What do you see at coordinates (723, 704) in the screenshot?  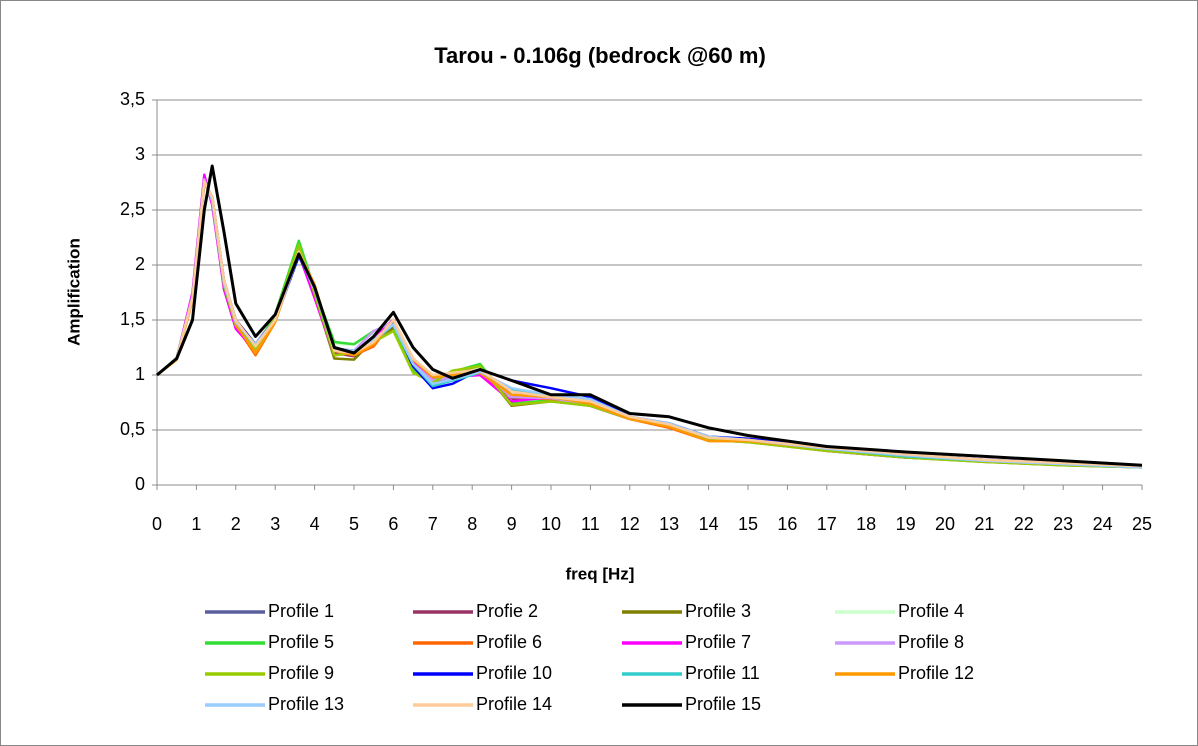 I see `legend-label: Profile 15` at bounding box center [723, 704].